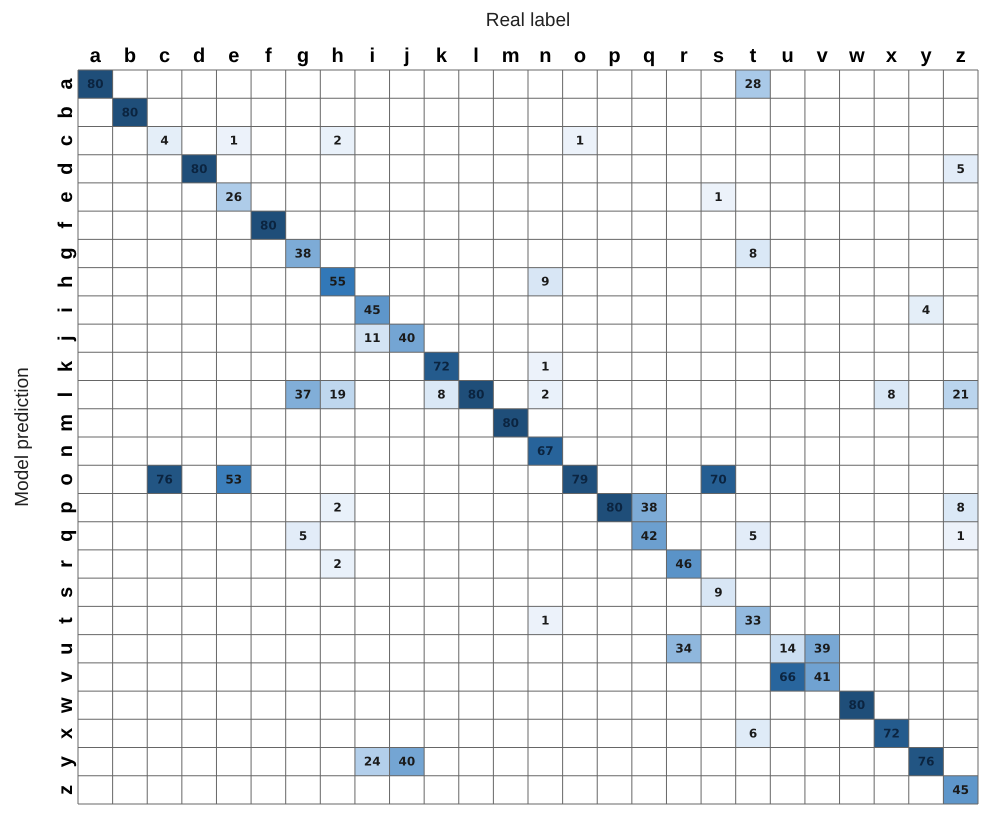 This screenshot has width=990, height=814. I want to click on y-tick-label: d, so click(66, 168).